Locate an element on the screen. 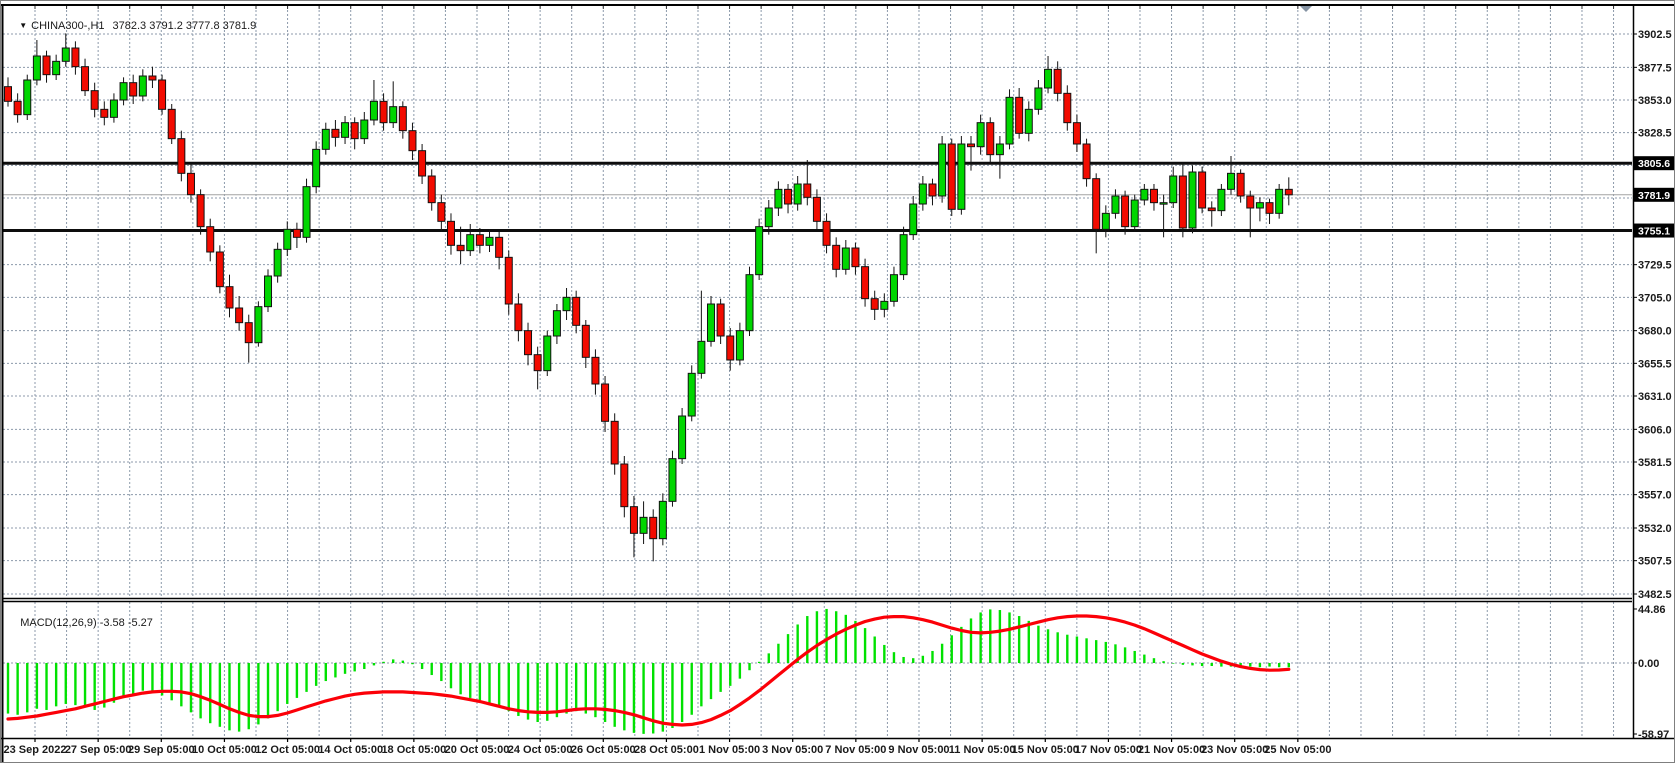 This screenshot has height=763, width=1675. quote-values-label: 3782.3 3791.2 3777.8 3781.9 is located at coordinates (184, 26).